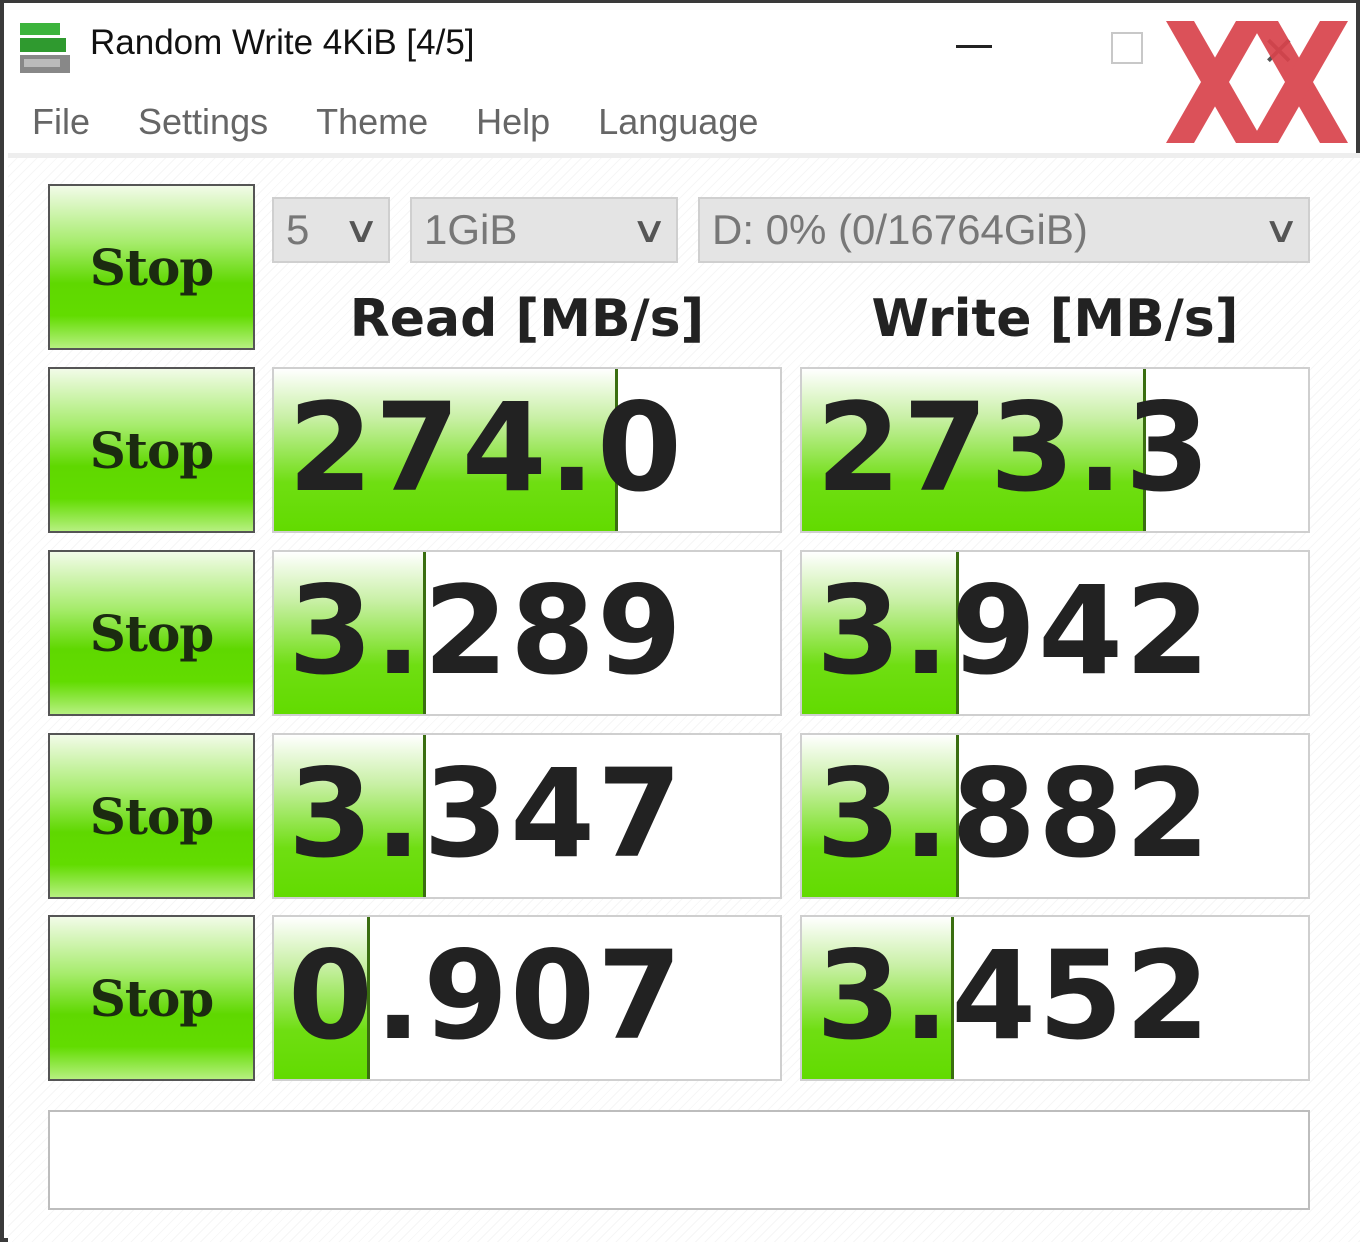 This screenshot has width=1360, height=1242. I want to click on drive-value: D: 0% (0/16764GiB), so click(900, 229).